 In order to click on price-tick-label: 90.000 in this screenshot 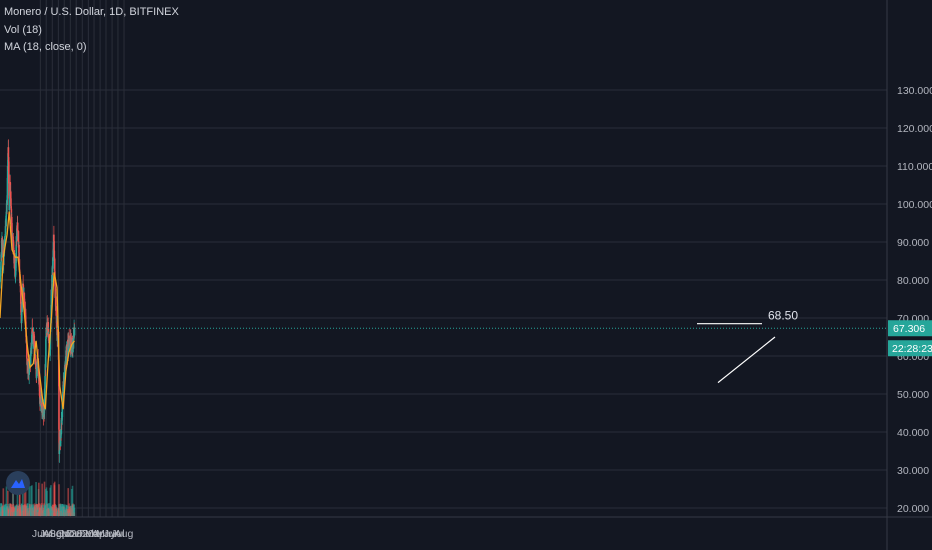, I will do `click(913, 243)`.